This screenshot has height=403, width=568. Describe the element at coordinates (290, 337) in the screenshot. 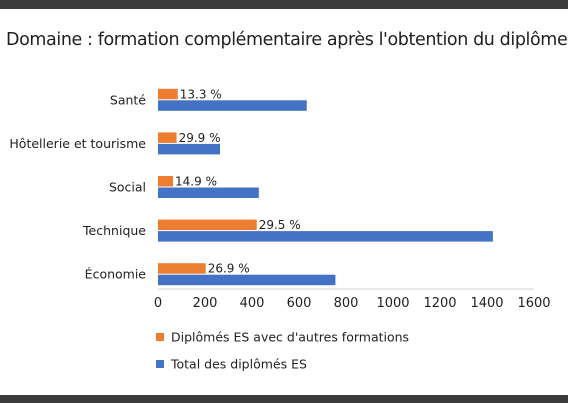

I see `legend-label: Diplômés ES avec d'autres formations` at that location.